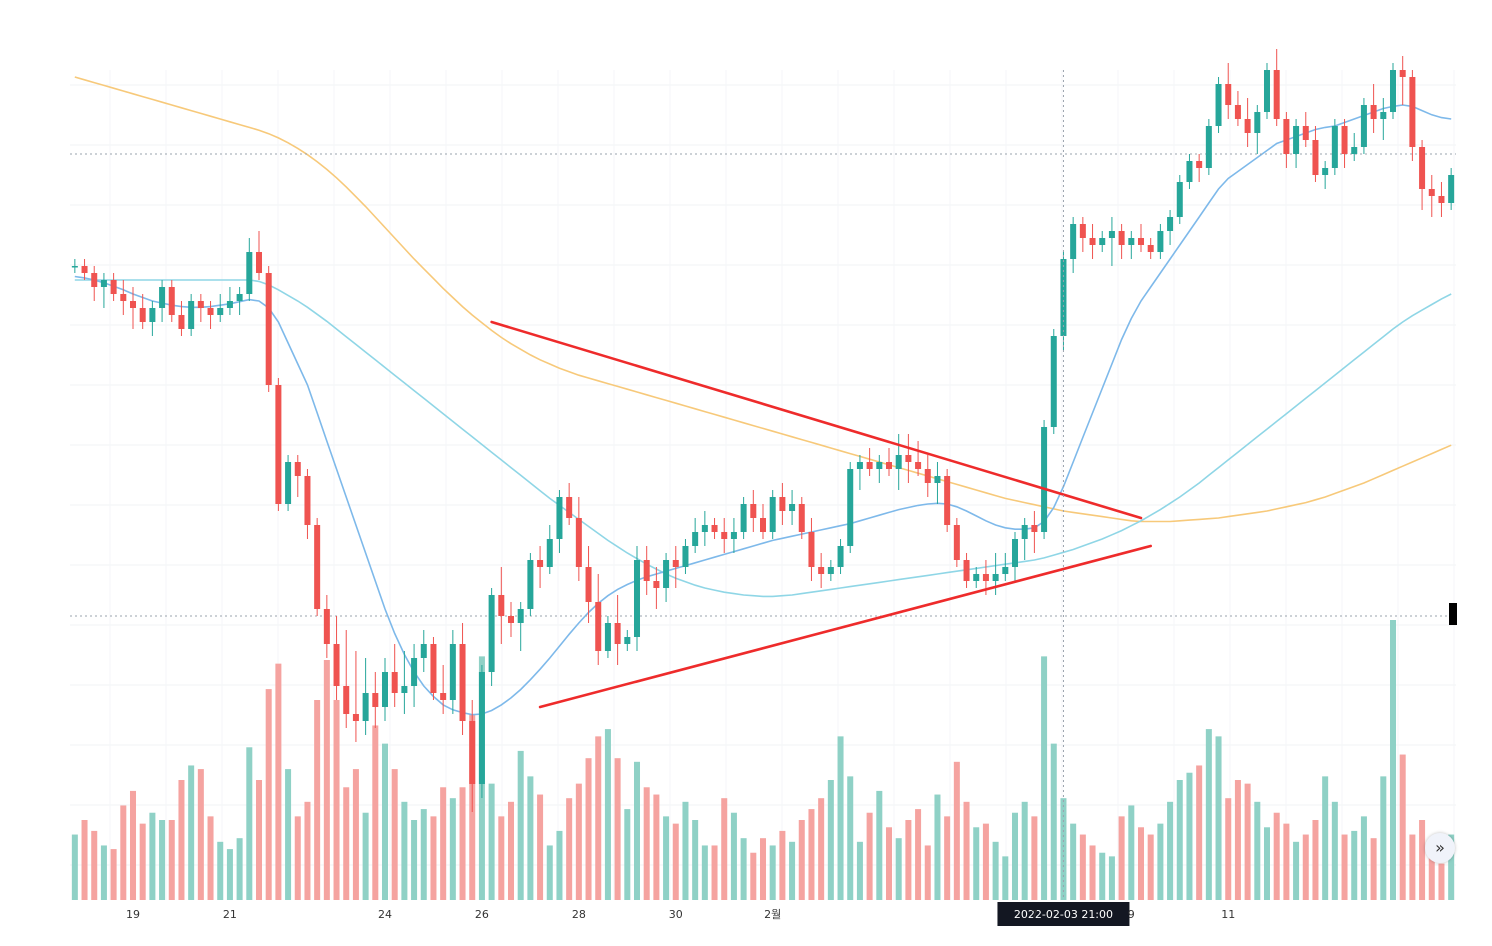 This screenshot has width=1492, height=946. Describe the element at coordinates (816, 420) in the screenshot. I see `trendline-upper` at that location.